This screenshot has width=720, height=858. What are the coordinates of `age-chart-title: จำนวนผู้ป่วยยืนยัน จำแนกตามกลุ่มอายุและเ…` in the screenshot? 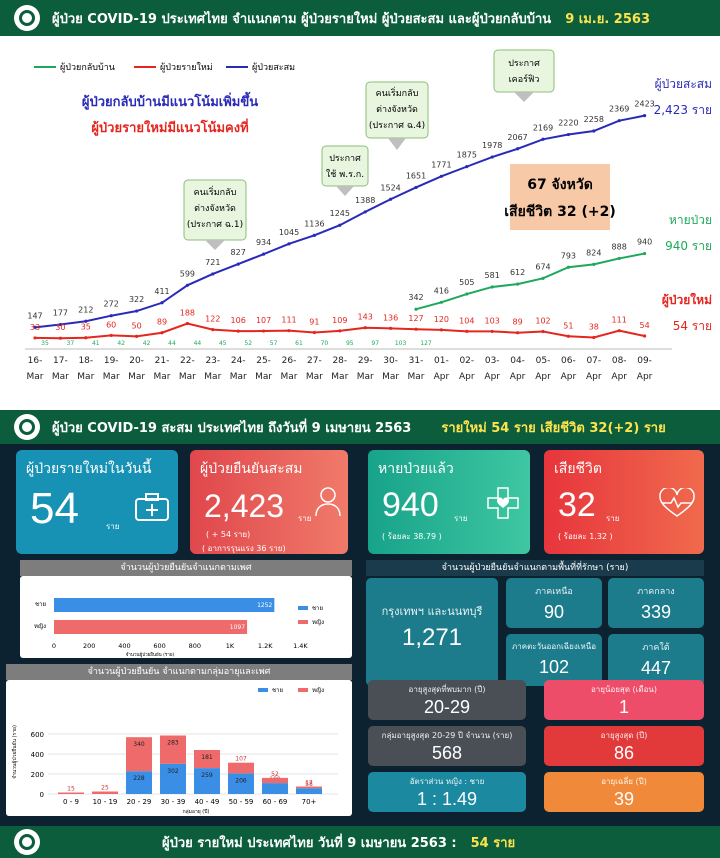 It's located at (179, 672).